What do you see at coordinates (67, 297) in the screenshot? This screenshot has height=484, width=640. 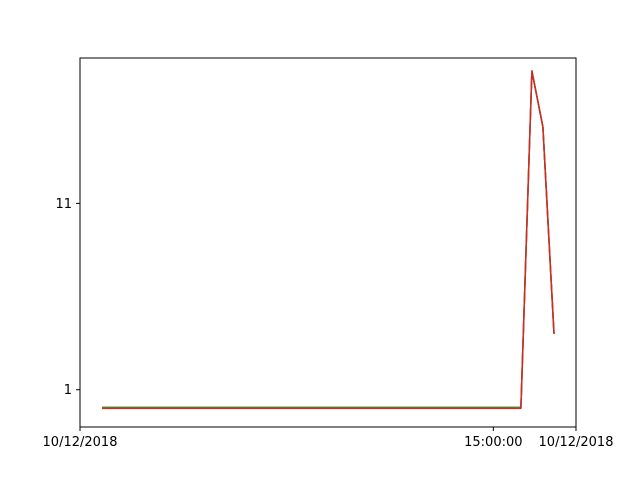 I see `y-axis: 111` at bounding box center [67, 297].